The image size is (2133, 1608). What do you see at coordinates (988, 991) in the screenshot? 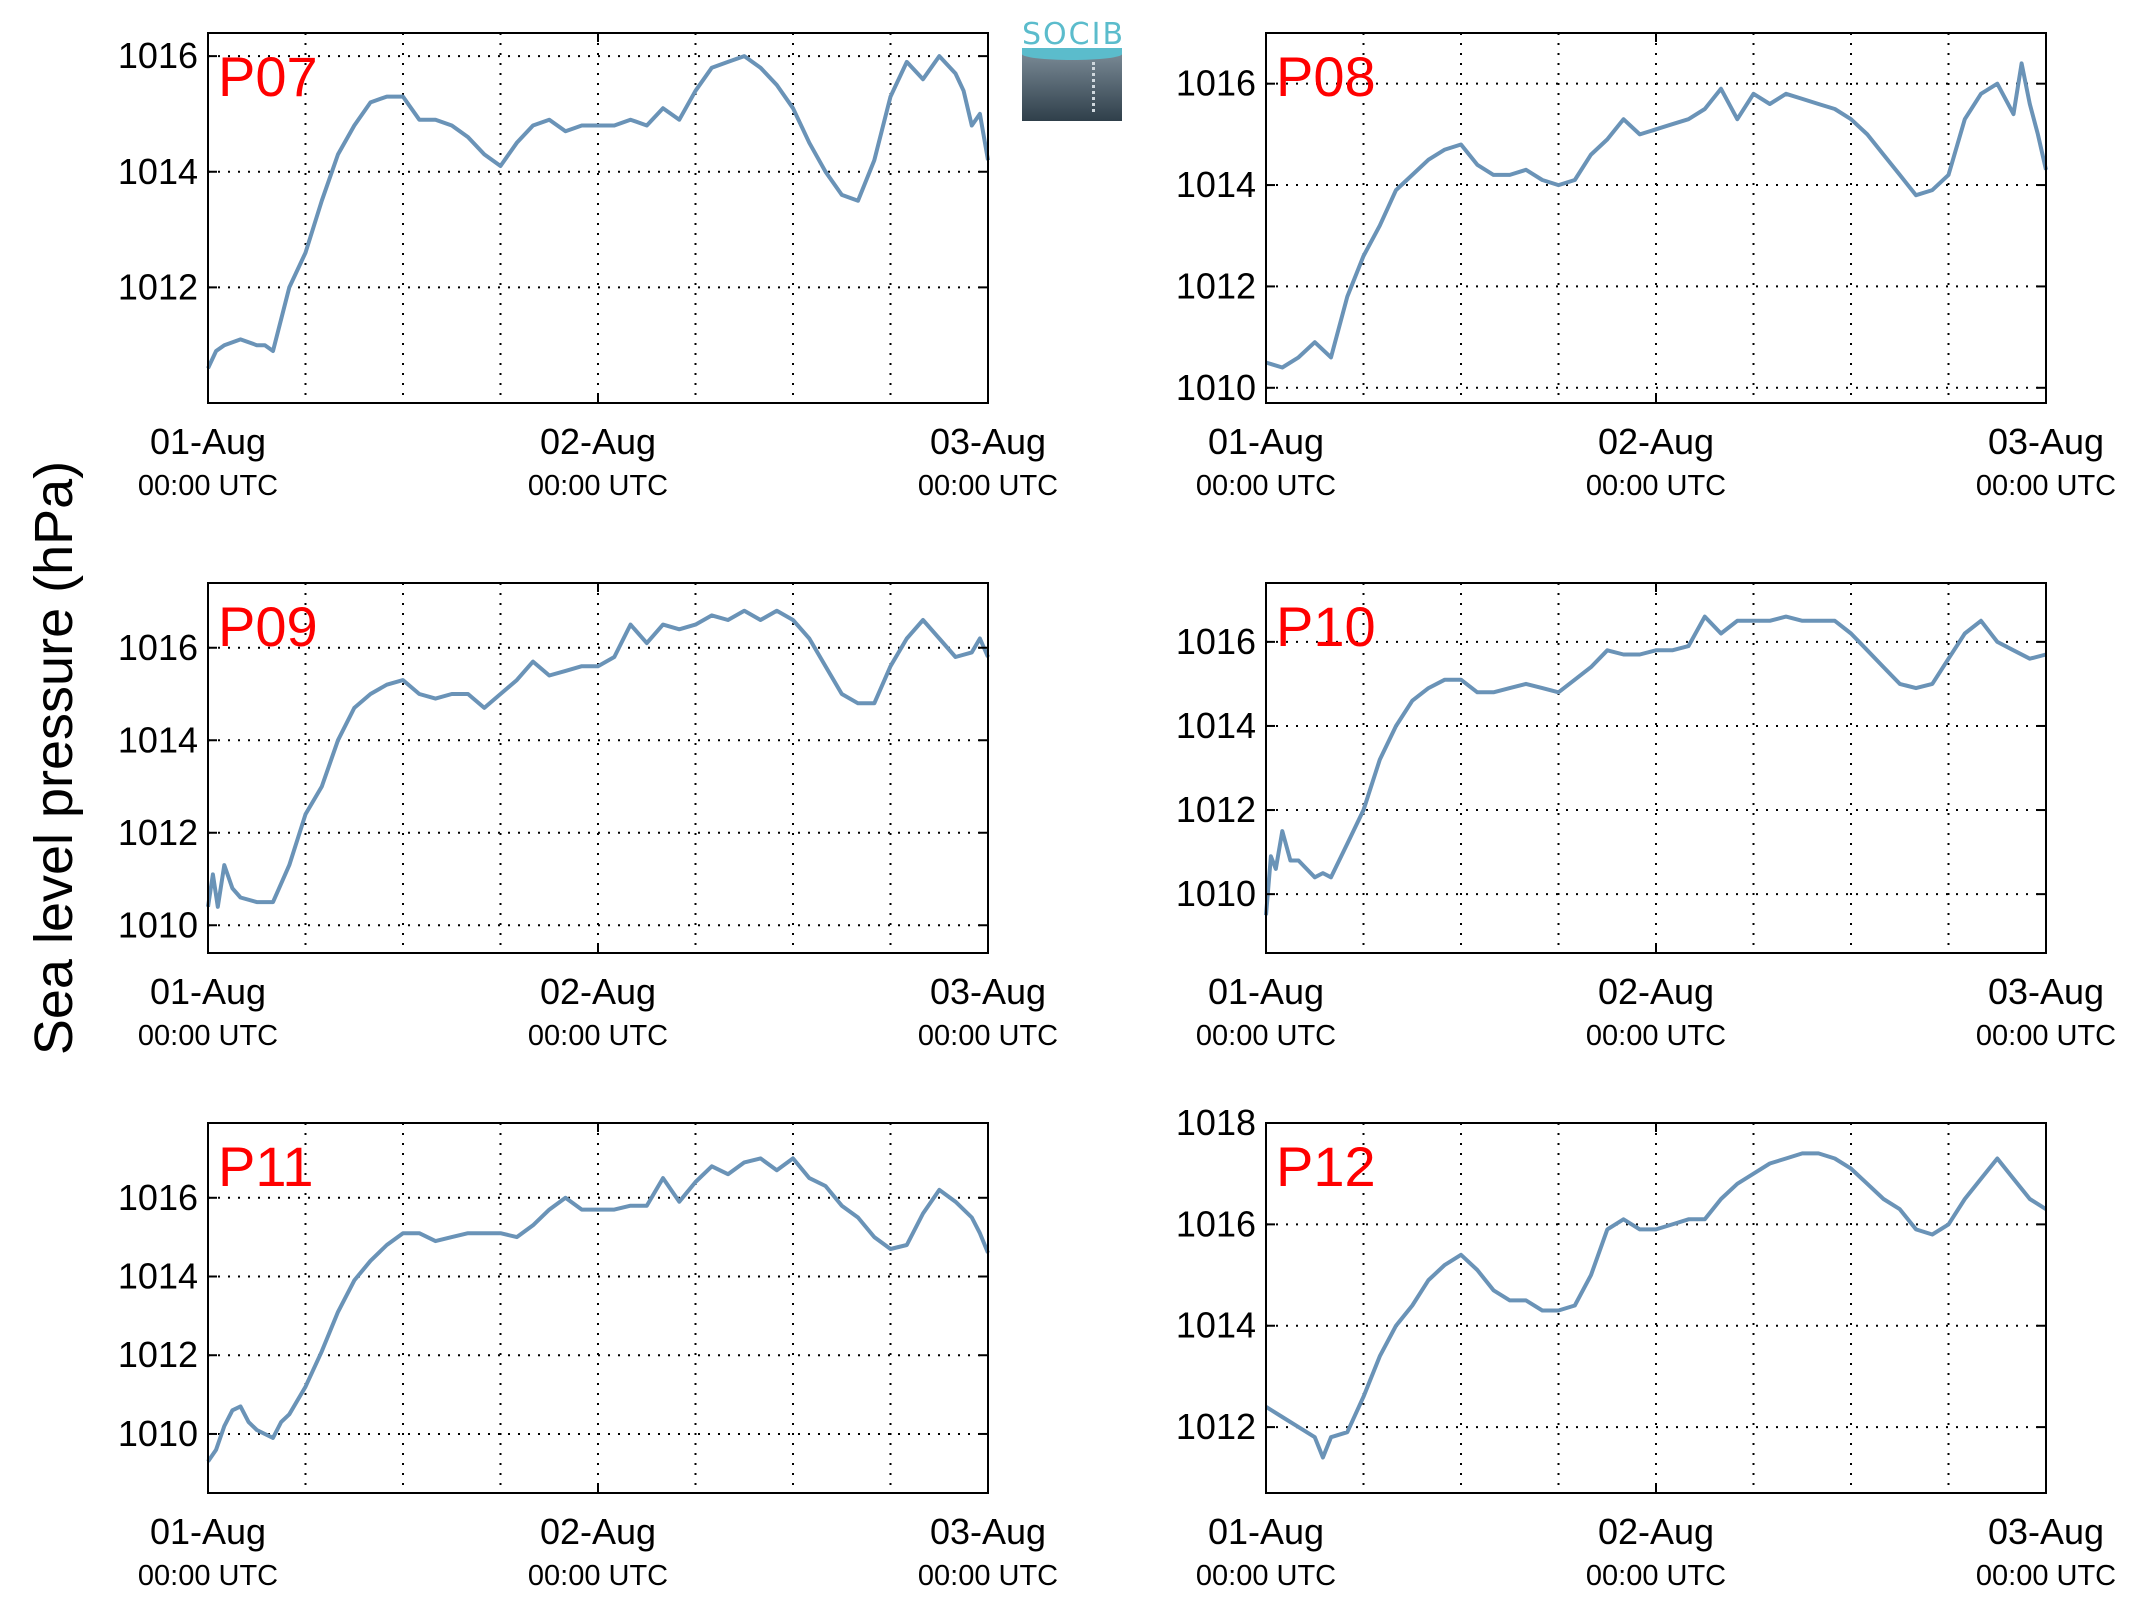
I see `p09-xtick-date: 03-Aug` at bounding box center [988, 991].